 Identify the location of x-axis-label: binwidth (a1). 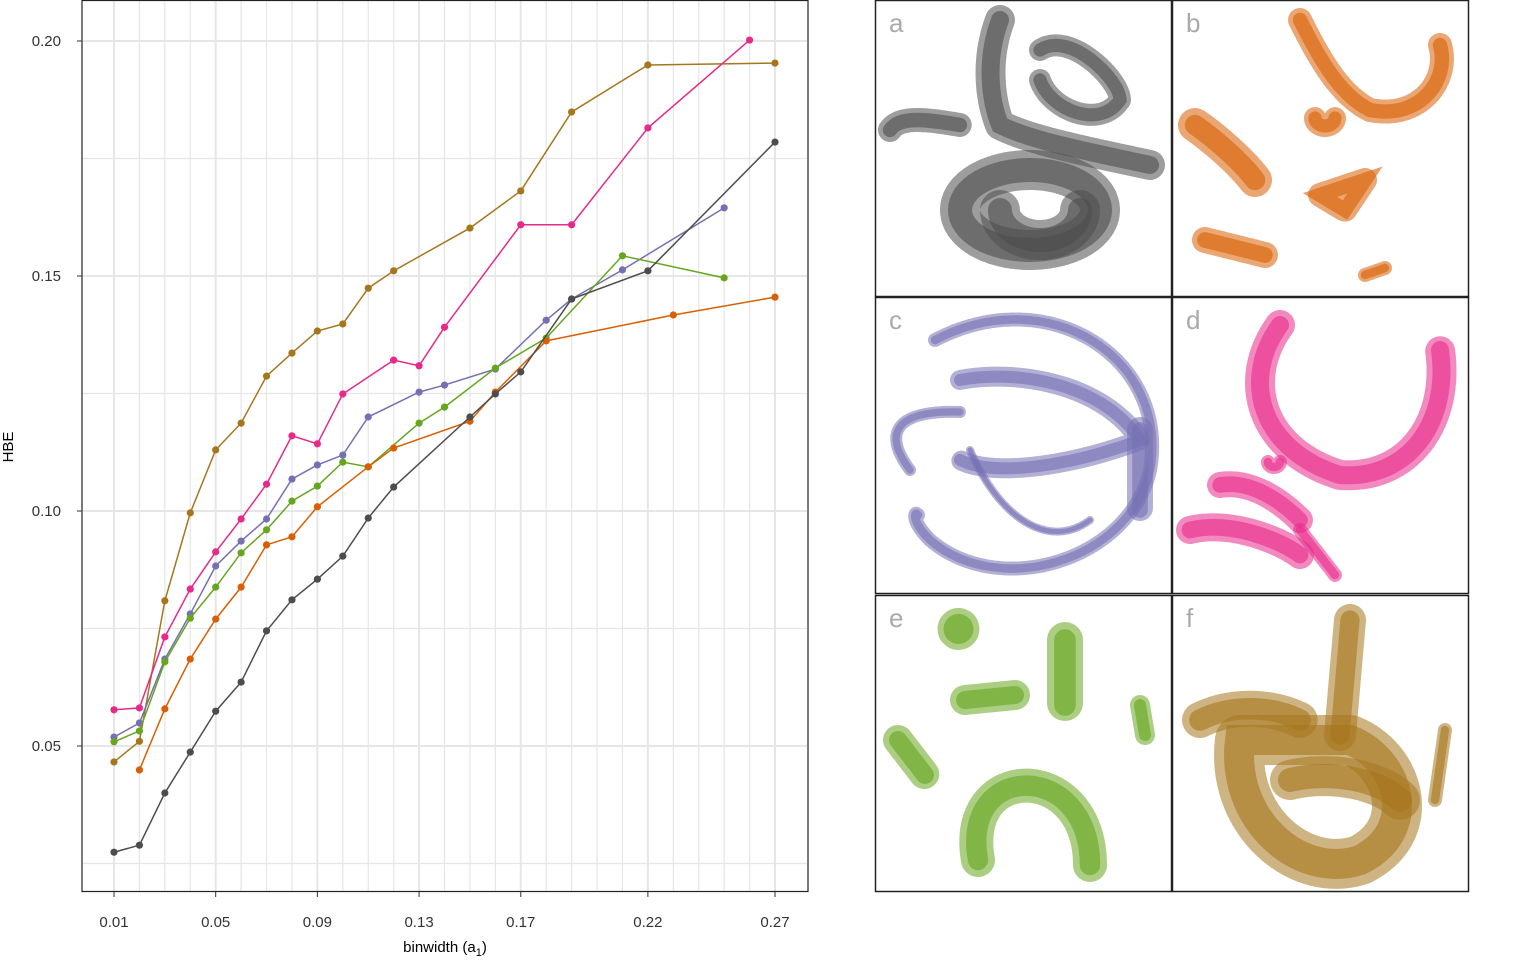
(445, 949).